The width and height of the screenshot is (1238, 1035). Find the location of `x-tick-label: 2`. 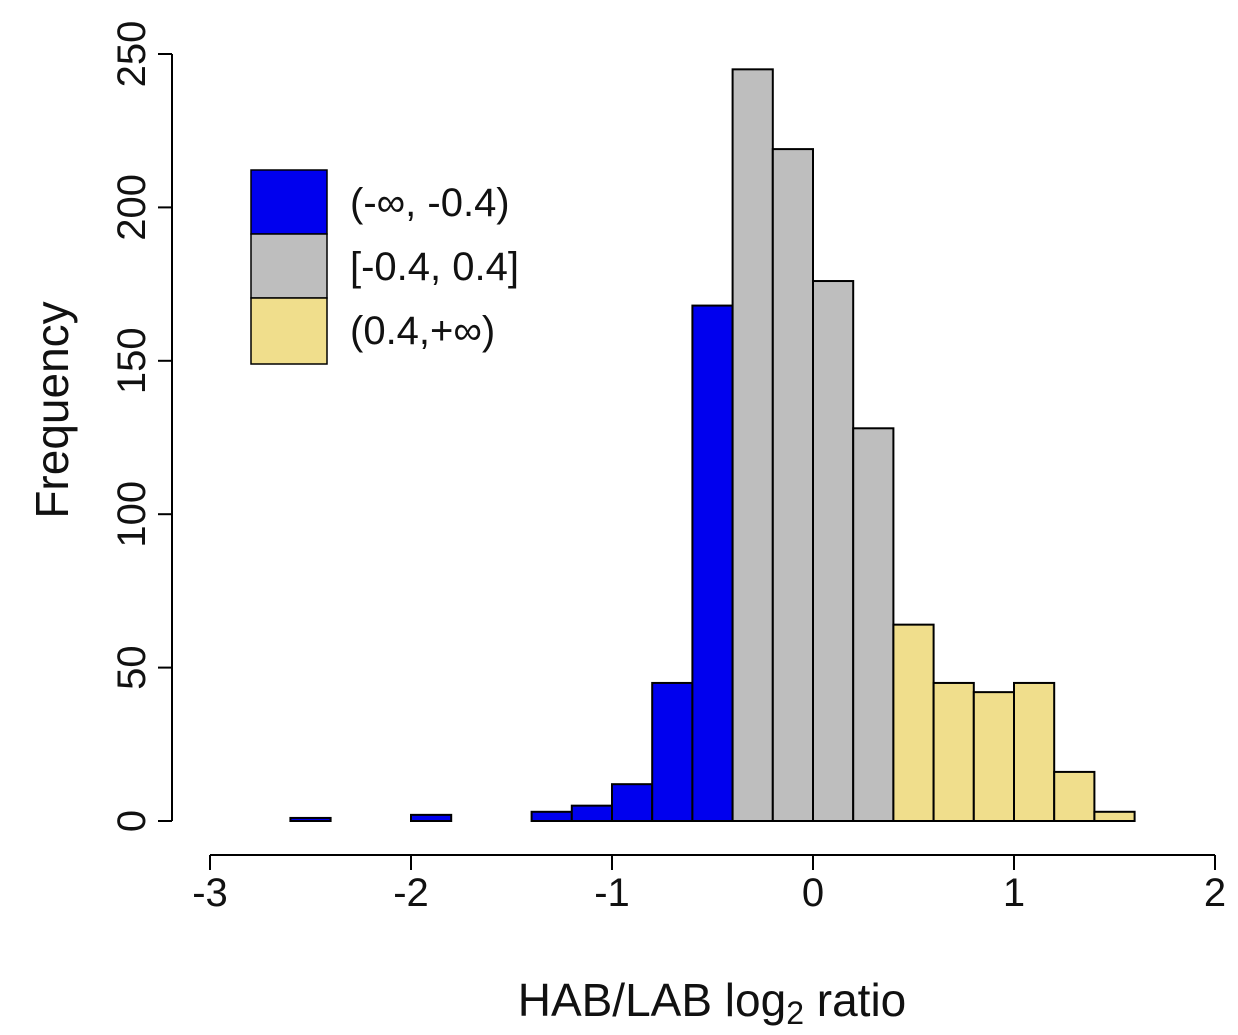

x-tick-label: 2 is located at coordinates (1215, 893).